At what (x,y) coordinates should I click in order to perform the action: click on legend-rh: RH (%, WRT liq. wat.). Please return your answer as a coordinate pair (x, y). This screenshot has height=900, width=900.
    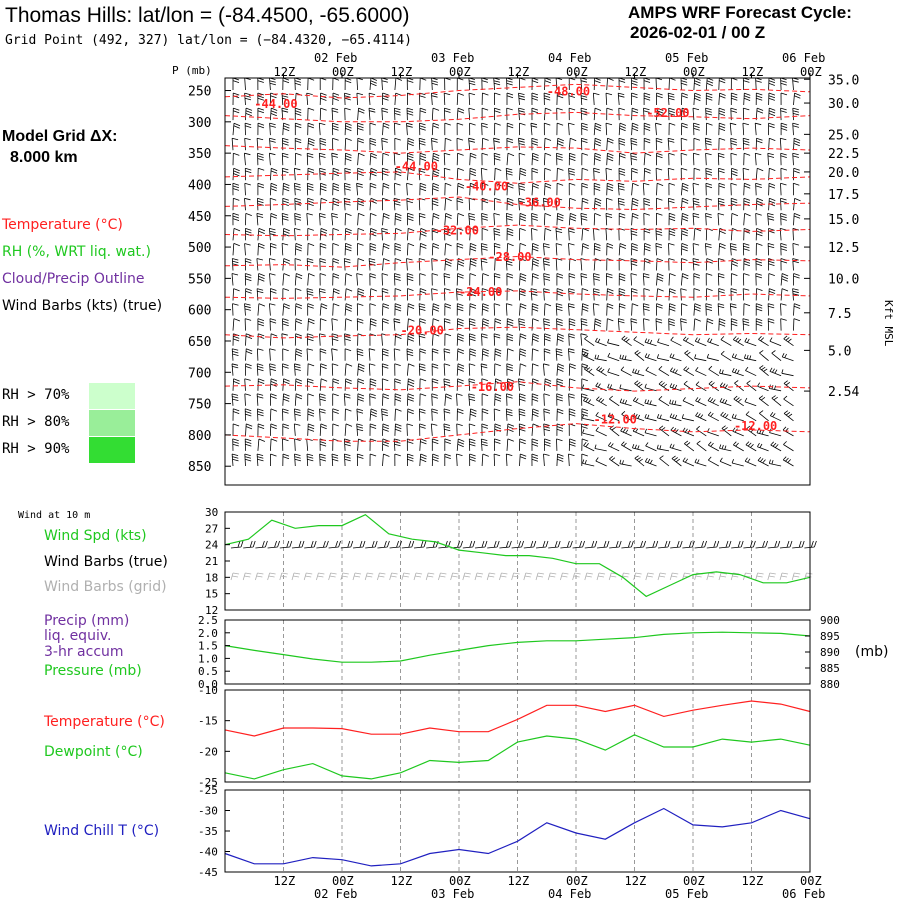
    Looking at the image, I should click on (76, 252).